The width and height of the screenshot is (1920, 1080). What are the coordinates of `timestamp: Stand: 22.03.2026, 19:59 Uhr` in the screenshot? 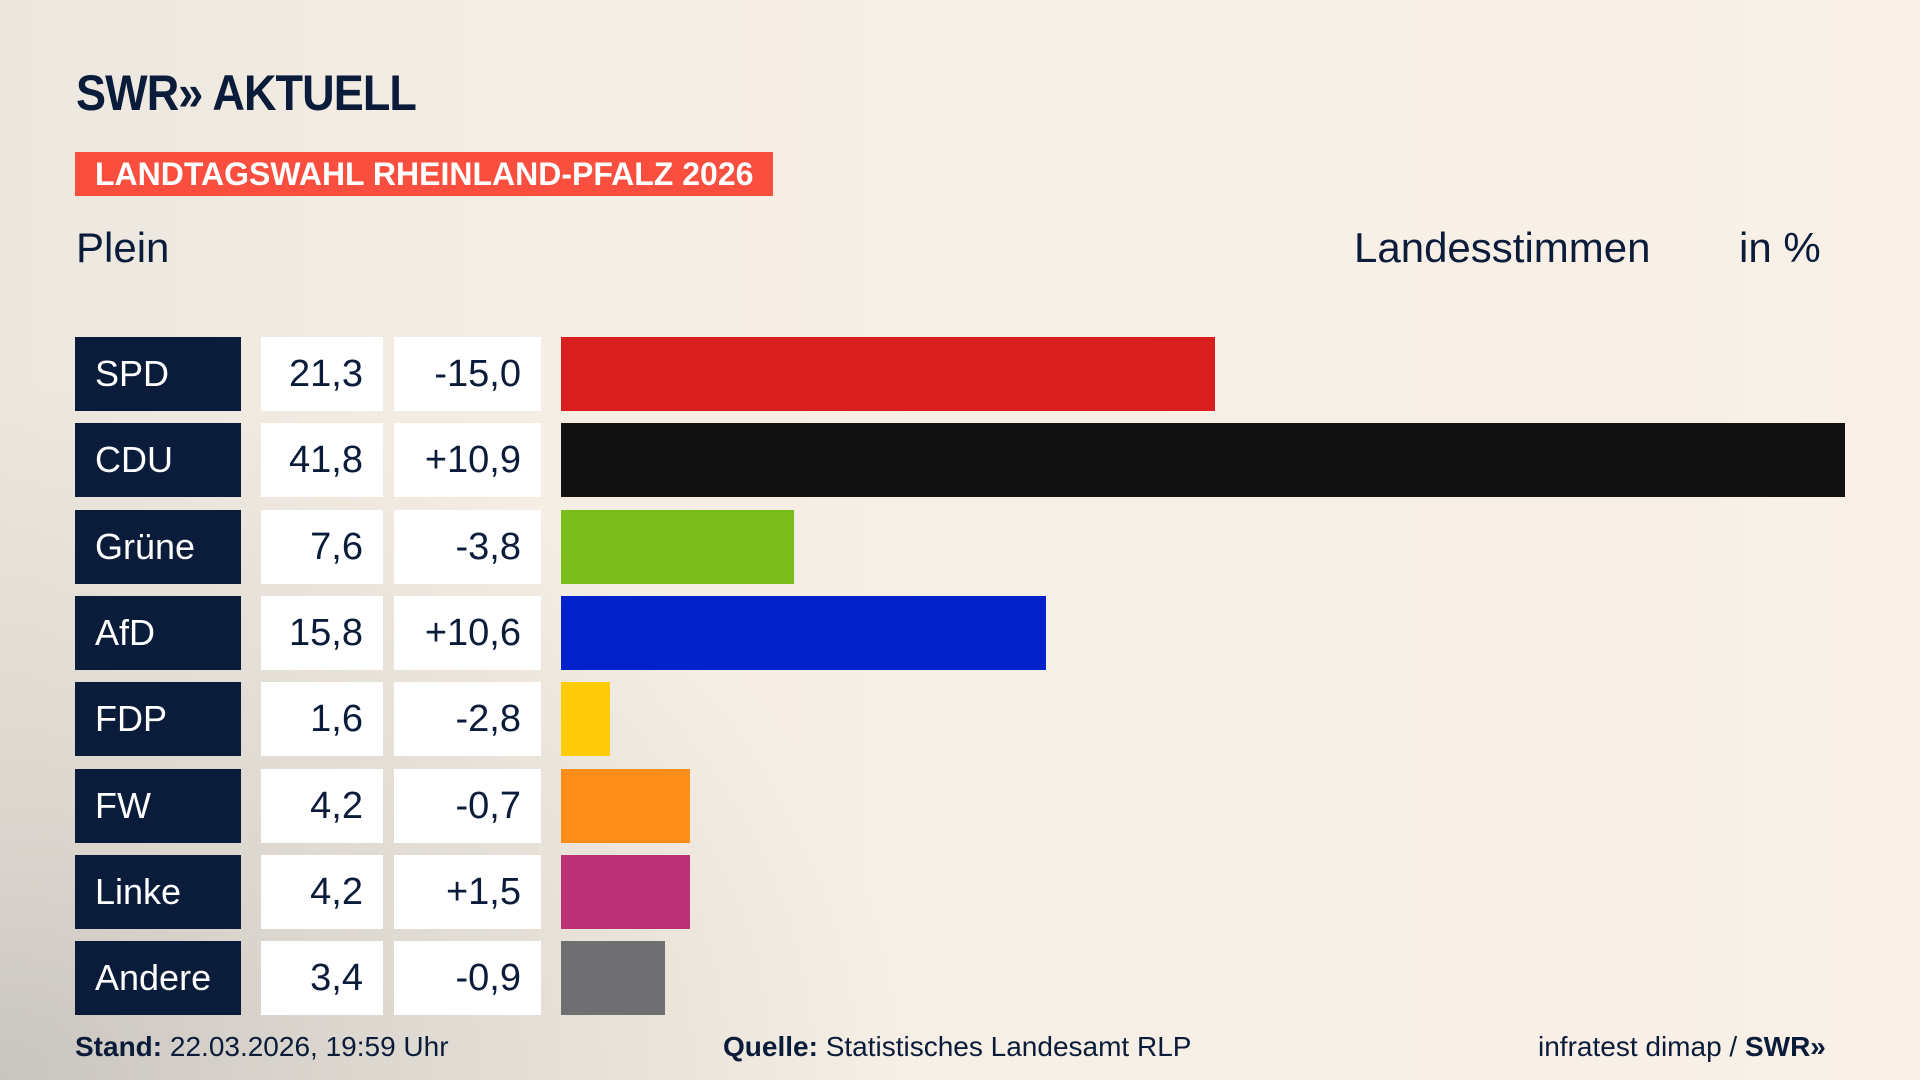 It's located at (262, 1047).